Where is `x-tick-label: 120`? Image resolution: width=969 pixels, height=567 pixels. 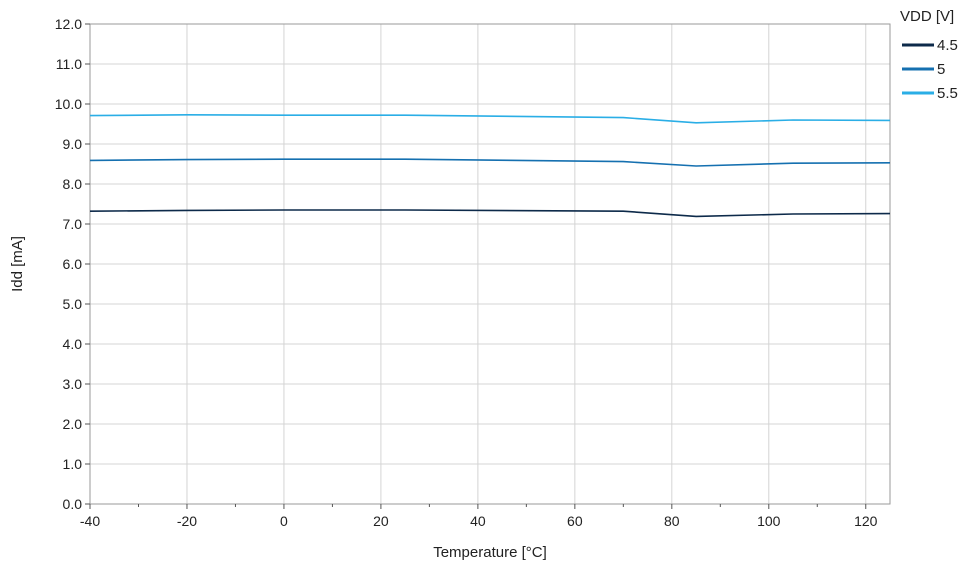
x-tick-label: 120 is located at coordinates (866, 521).